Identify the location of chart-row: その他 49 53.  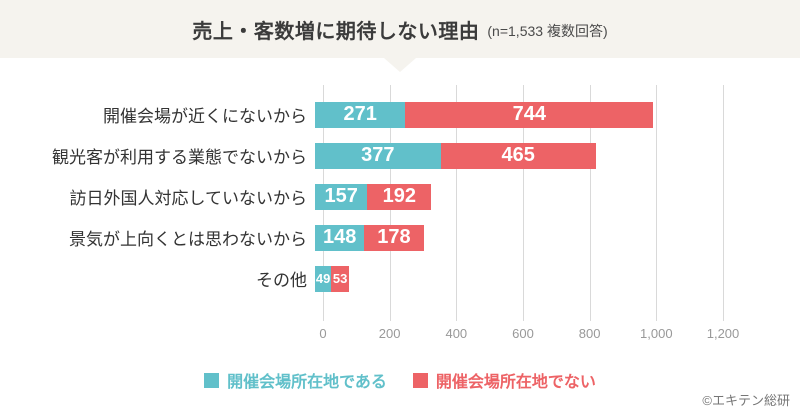
(400, 278).